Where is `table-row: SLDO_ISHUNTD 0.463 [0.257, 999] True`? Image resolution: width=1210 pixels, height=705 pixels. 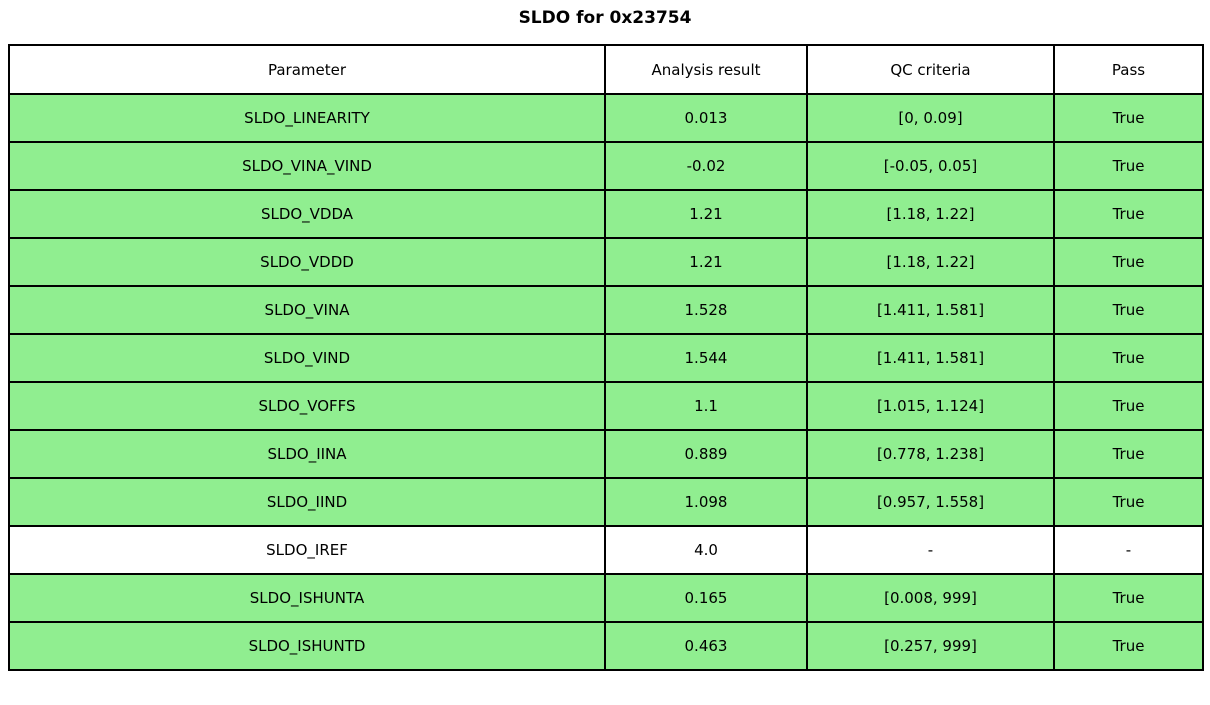 table-row: SLDO_ISHUNTD 0.463 [0.257, 999] True is located at coordinates (606, 646).